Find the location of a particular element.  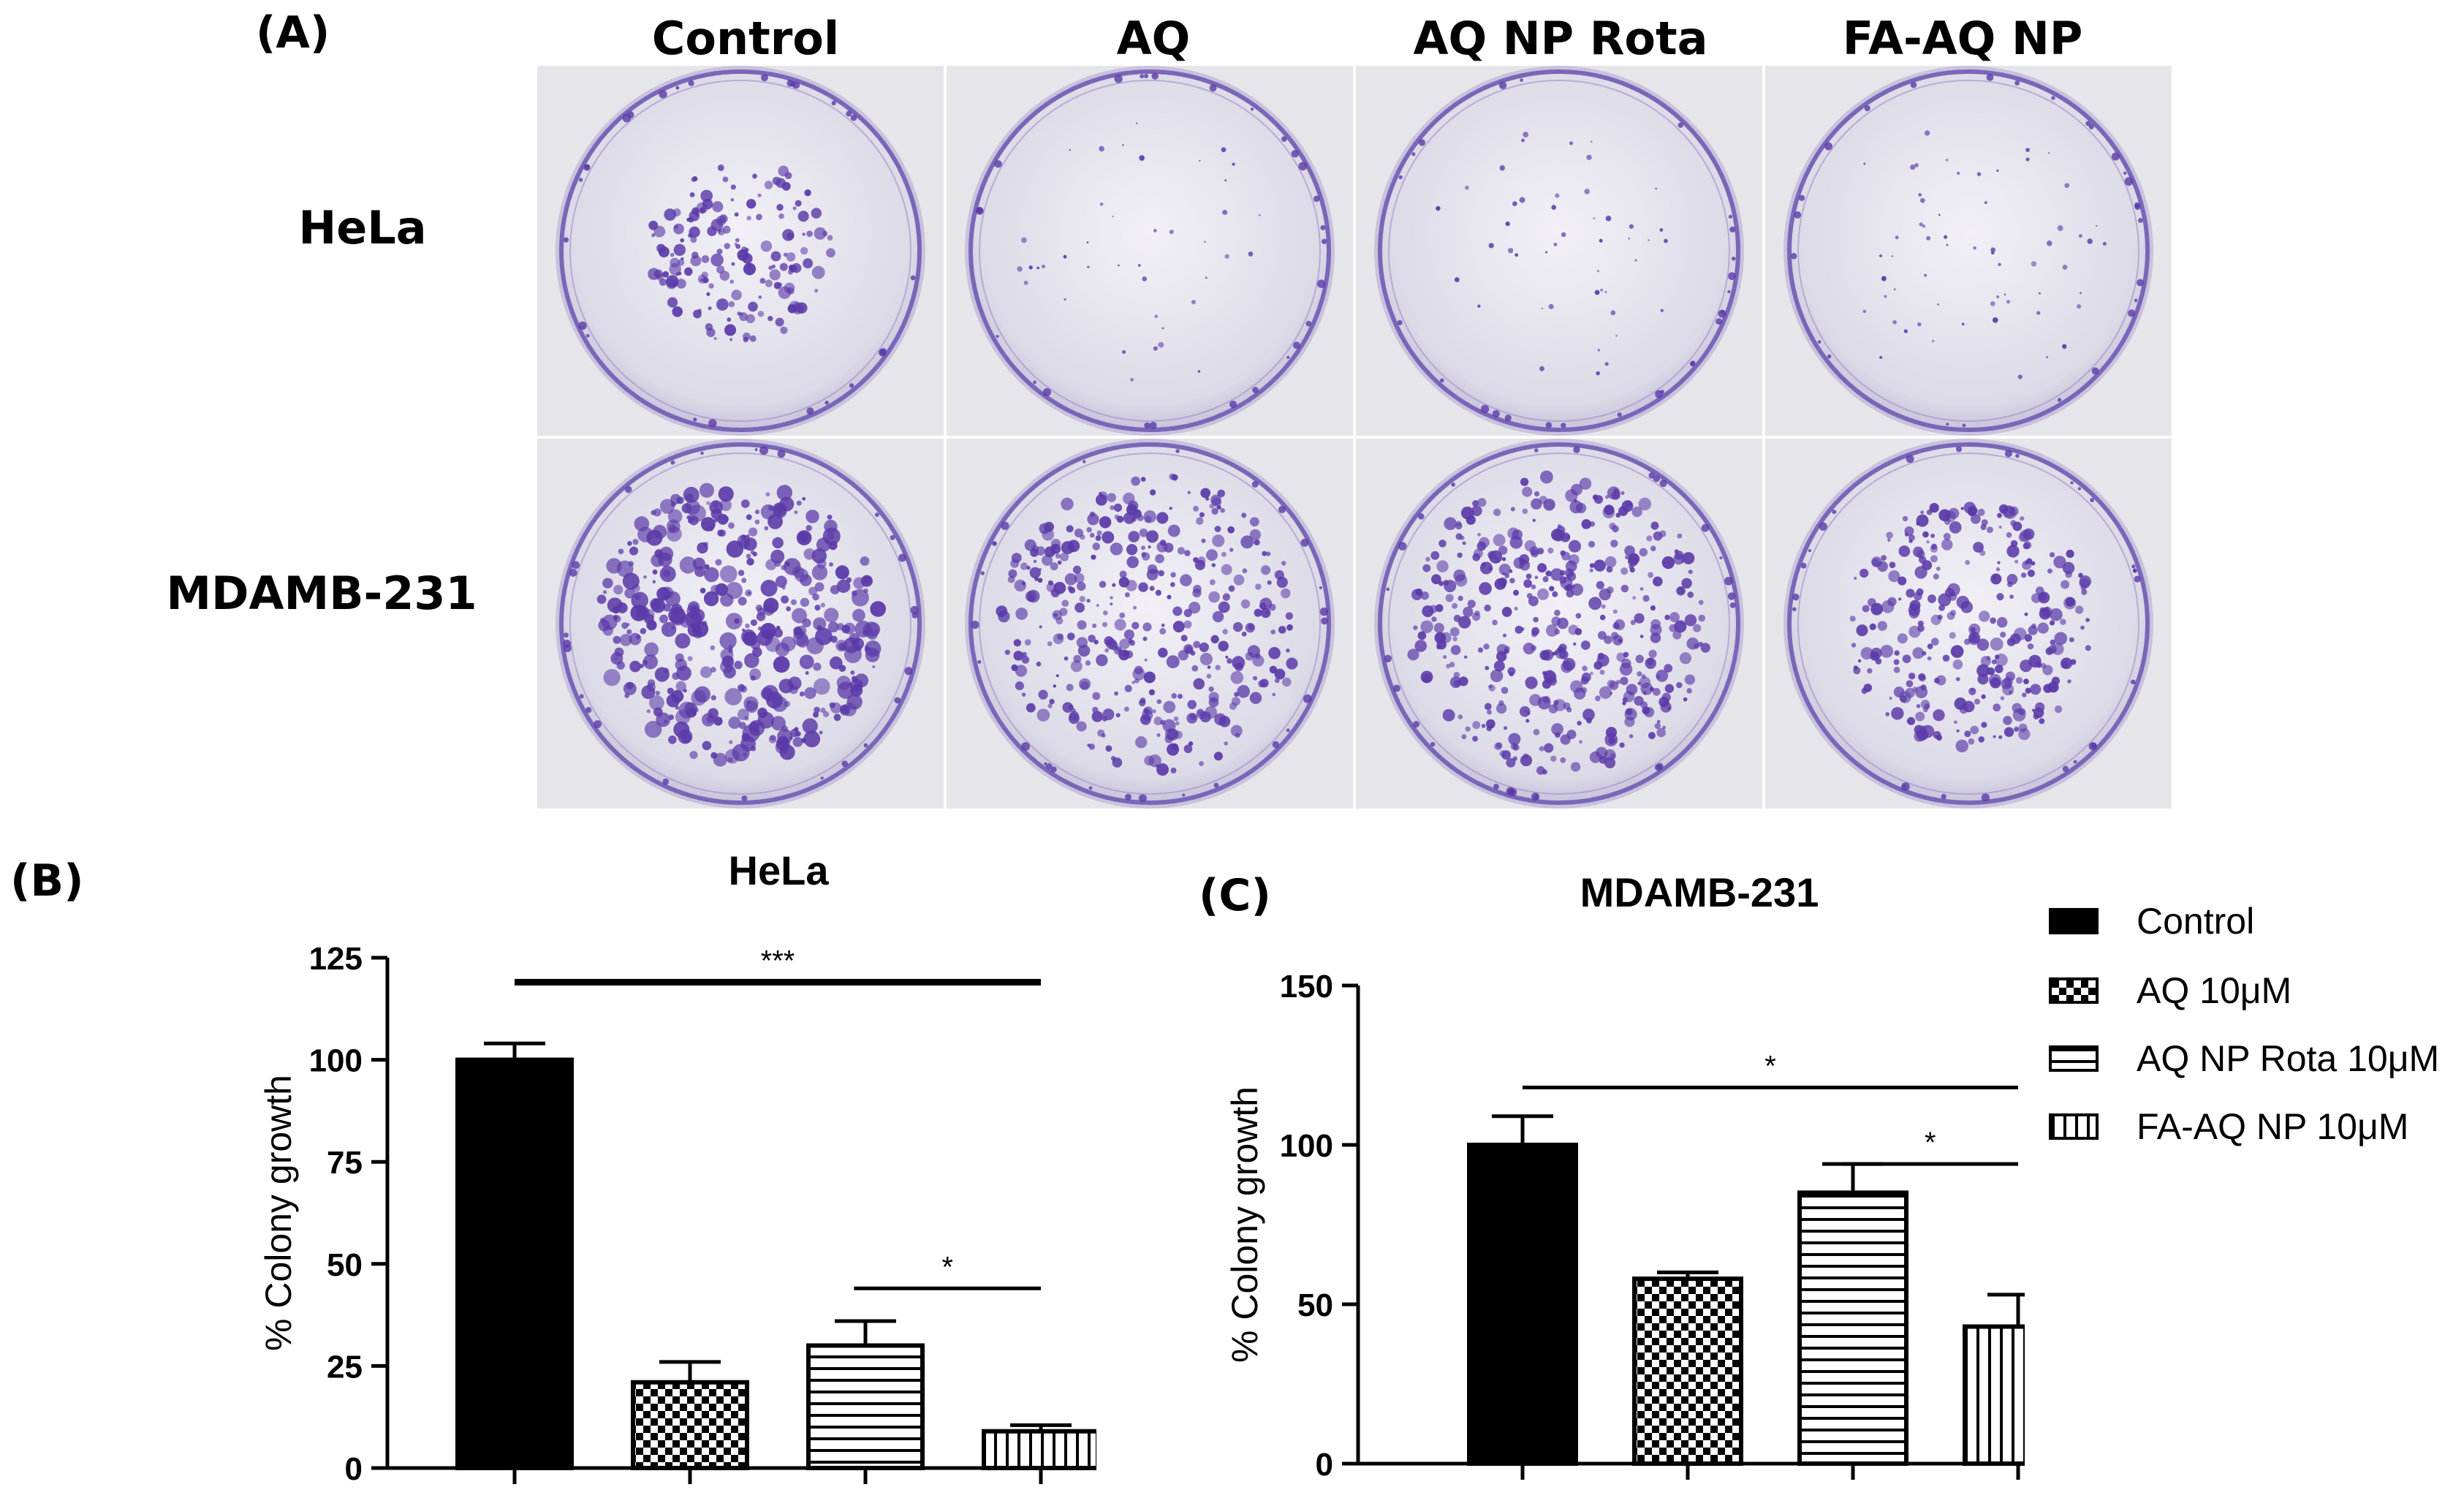

plate-col-header-2: AQ NP Rota is located at coordinates (1560, 38).